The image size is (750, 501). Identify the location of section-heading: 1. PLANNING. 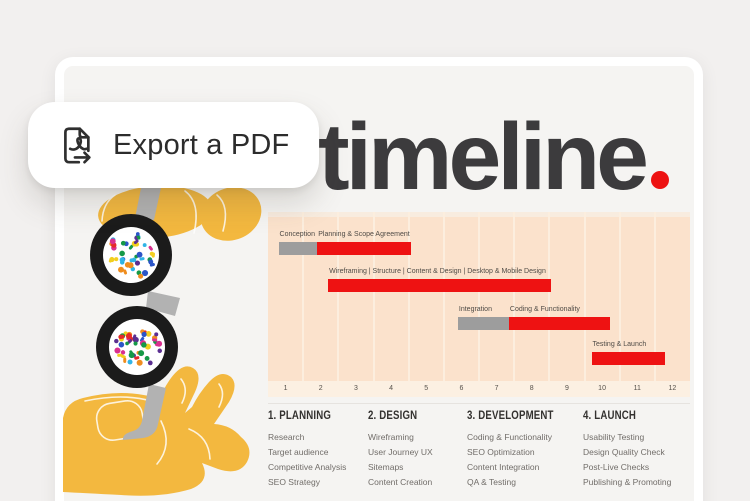
(300, 416).